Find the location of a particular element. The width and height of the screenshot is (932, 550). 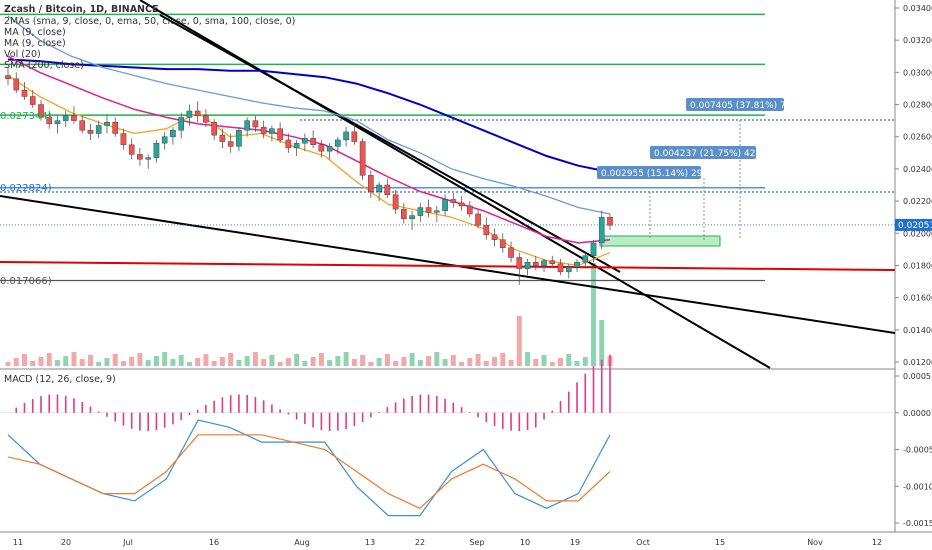

symbol-title: Zcash / Bitcoin, 1D, BINANCE is located at coordinates (81, 9).